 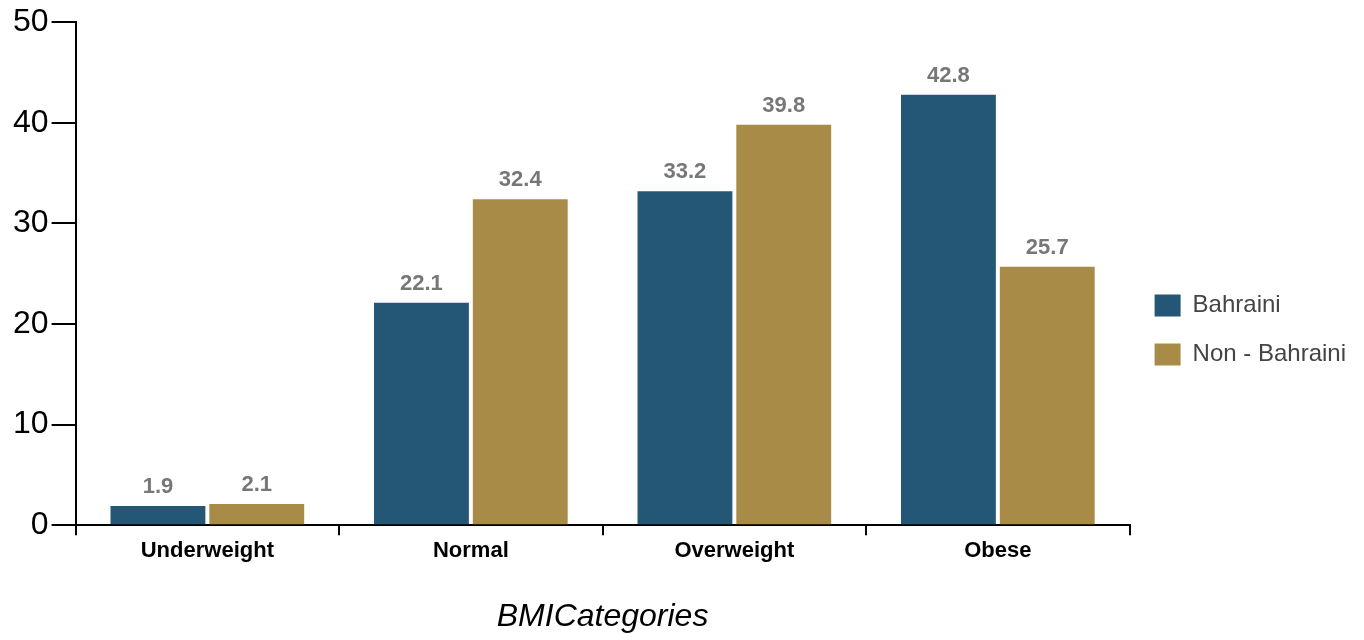 I want to click on x-axis-title: BMICategories, so click(x=602, y=614).